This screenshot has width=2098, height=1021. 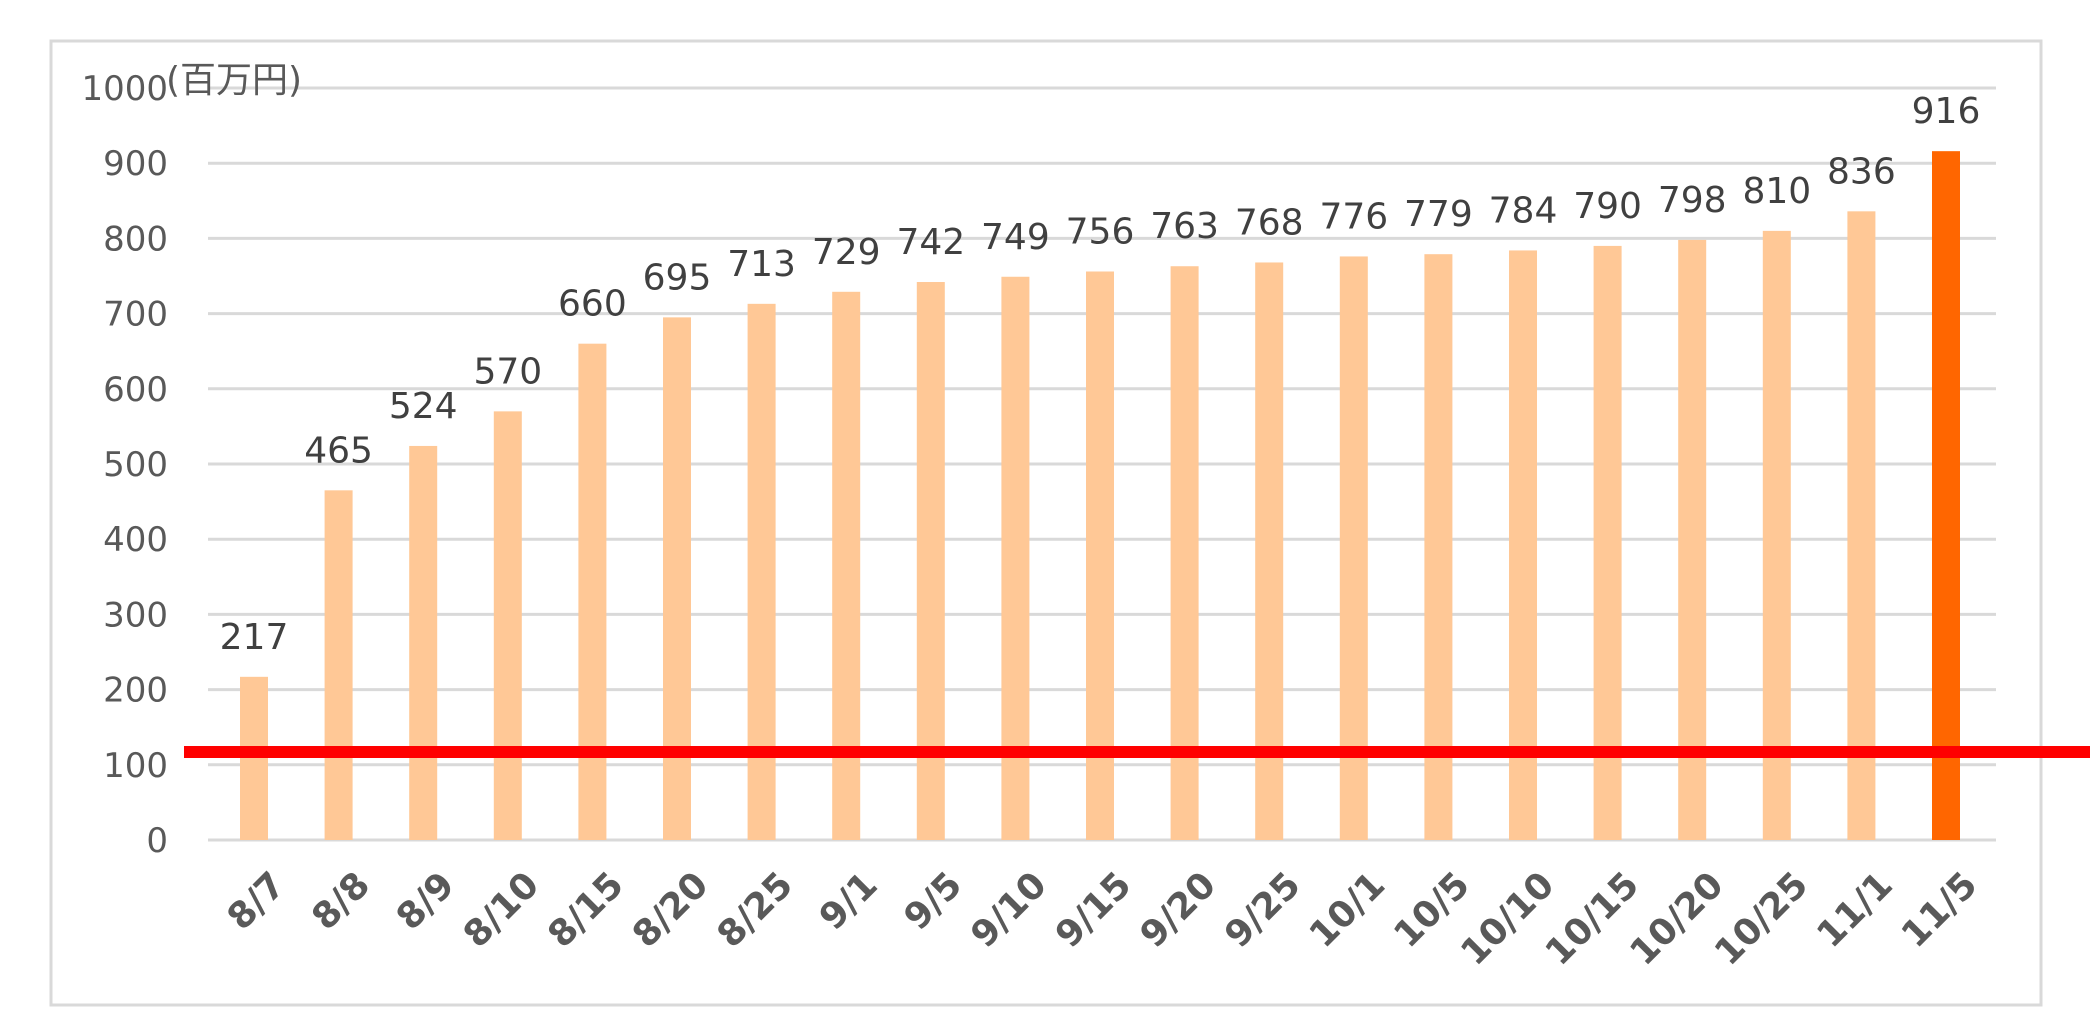 What do you see at coordinates (1353, 216) in the screenshot?
I see `data-label: 776` at bounding box center [1353, 216].